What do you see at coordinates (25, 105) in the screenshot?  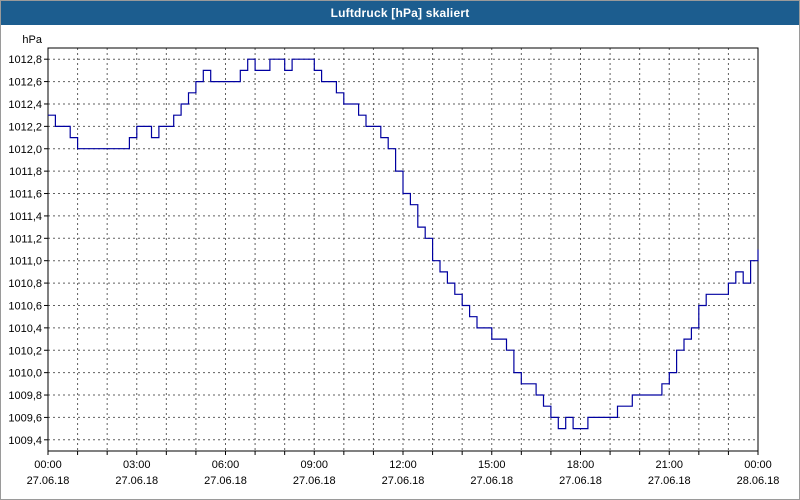 I see `y-tick-label: 1012,4` at bounding box center [25, 105].